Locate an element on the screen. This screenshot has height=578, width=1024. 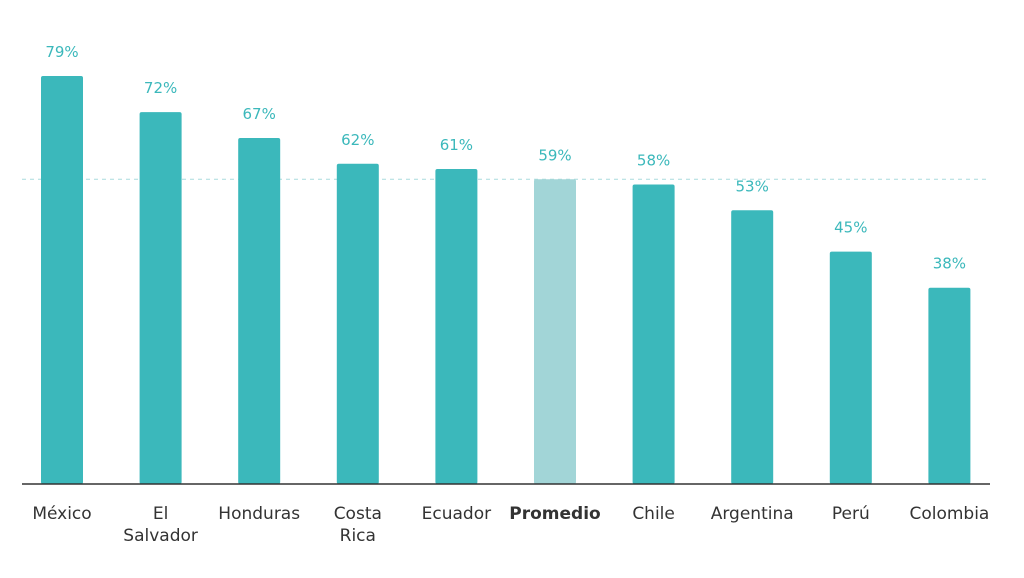
category-label-7: Chile is located at coordinates (653, 514).